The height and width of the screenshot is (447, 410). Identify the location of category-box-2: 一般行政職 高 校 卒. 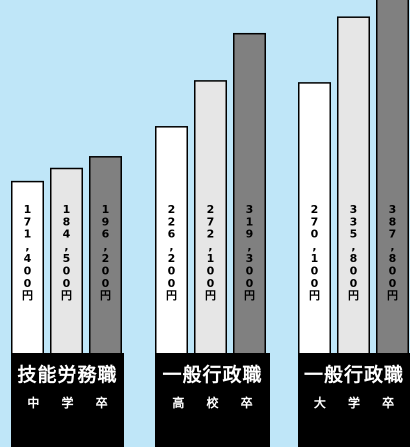
(212, 400).